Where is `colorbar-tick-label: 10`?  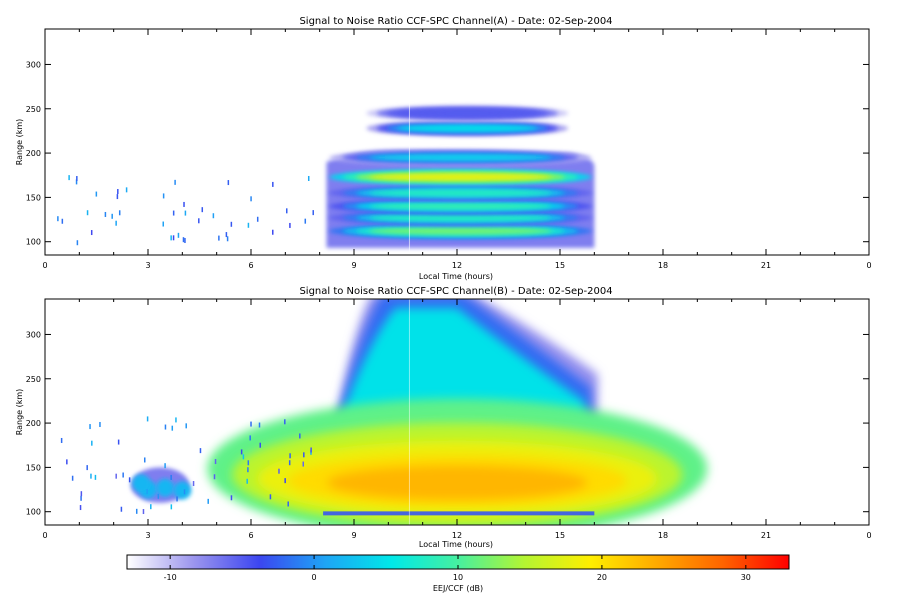 colorbar-tick-label: 10 is located at coordinates (458, 577).